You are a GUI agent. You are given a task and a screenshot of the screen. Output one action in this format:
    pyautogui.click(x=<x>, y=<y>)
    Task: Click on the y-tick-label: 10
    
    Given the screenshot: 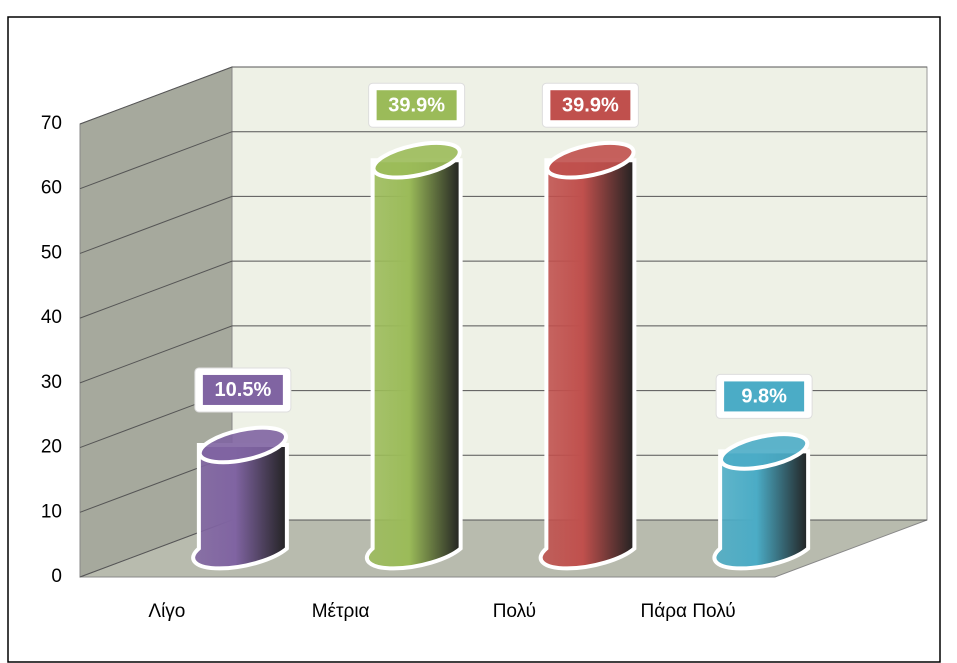 What is the action you would take?
    pyautogui.click(x=51, y=511)
    